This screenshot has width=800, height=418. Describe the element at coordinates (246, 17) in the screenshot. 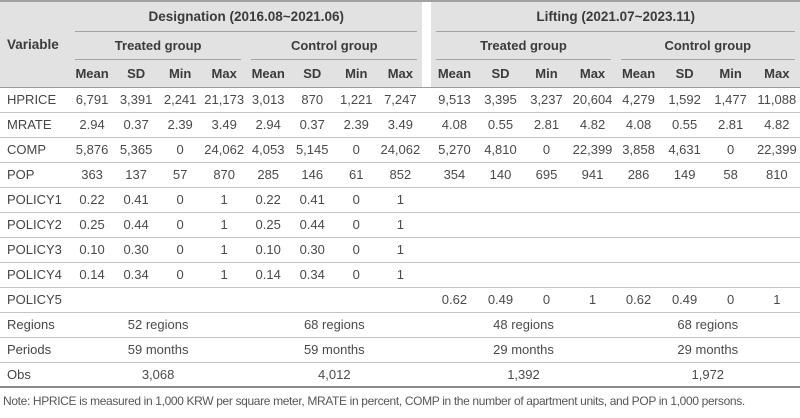

I see `section-title: Designation (2016.08~2021.06)` at that location.